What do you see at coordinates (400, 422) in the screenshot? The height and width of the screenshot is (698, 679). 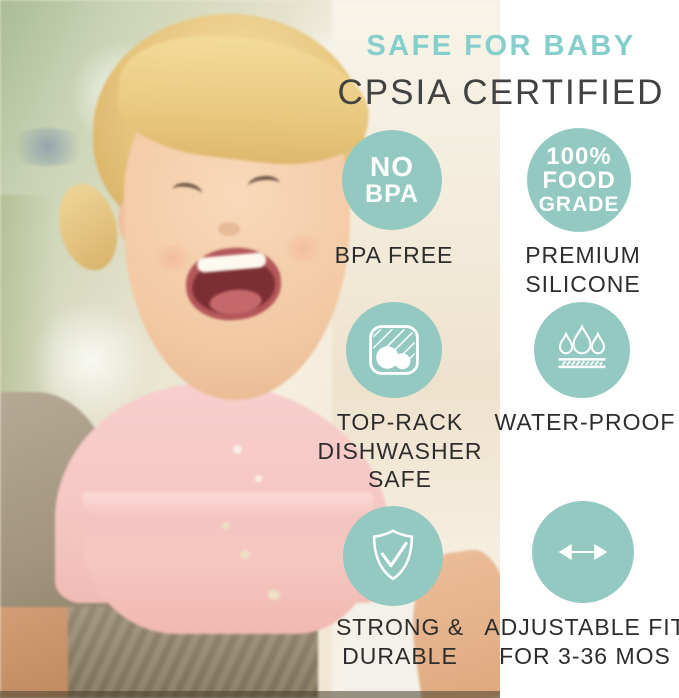 I see `feature-label-line: TOP-RACK` at bounding box center [400, 422].